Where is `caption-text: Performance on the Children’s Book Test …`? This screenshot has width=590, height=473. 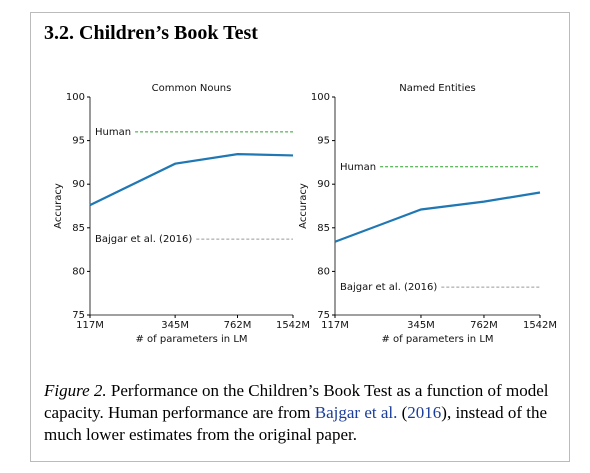 caption-text: Performance on the Children’s Book Test … is located at coordinates (296, 401).